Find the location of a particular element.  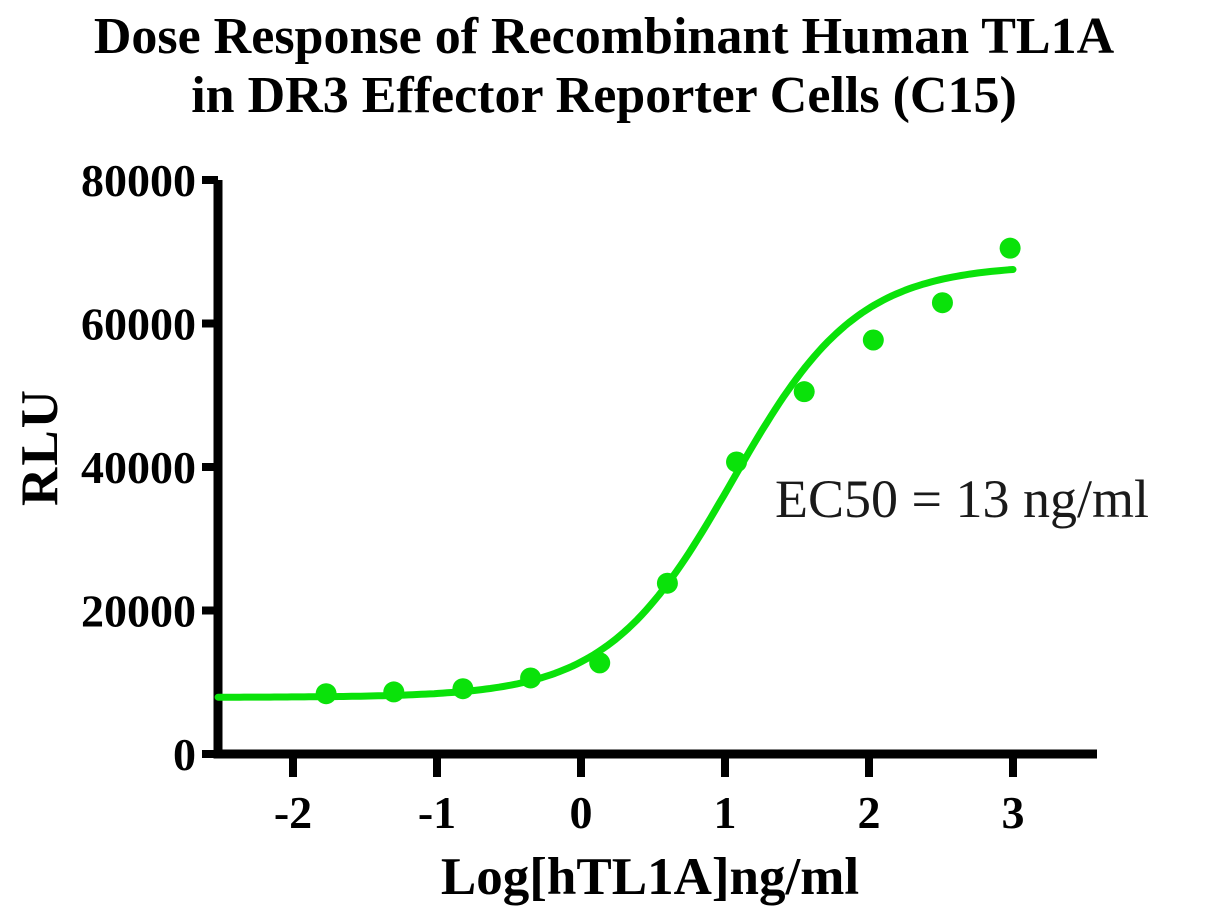

ec50-annotation: EC50 = 13 ng/ml is located at coordinates (962, 499).